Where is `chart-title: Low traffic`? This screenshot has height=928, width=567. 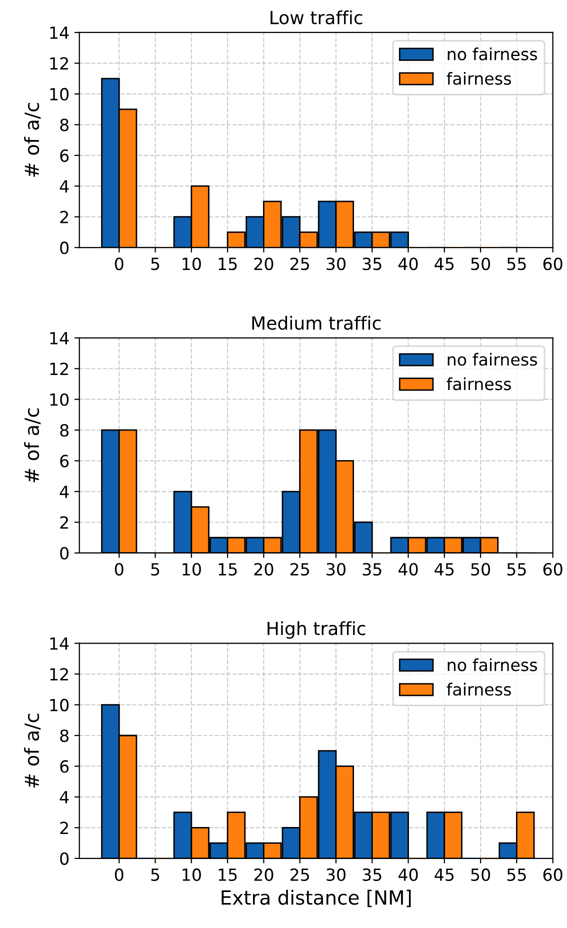 chart-title: Low traffic is located at coordinates (316, 17).